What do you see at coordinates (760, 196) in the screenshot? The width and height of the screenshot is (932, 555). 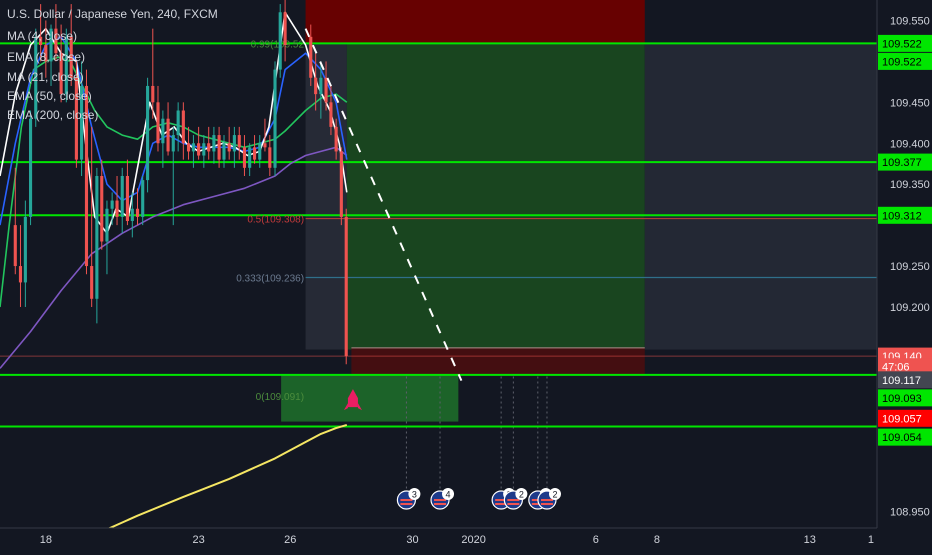 I see `position-box-extension` at bounding box center [760, 196].